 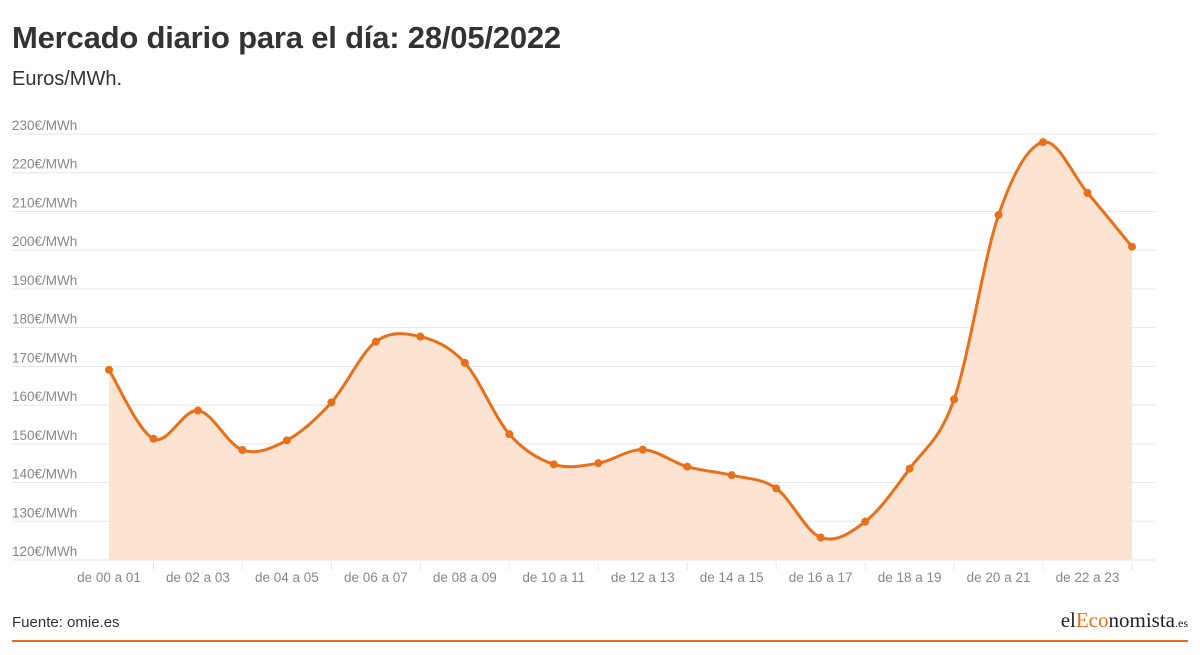 What do you see at coordinates (66, 622) in the screenshot?
I see `source-note: Fuente: omie.es` at bounding box center [66, 622].